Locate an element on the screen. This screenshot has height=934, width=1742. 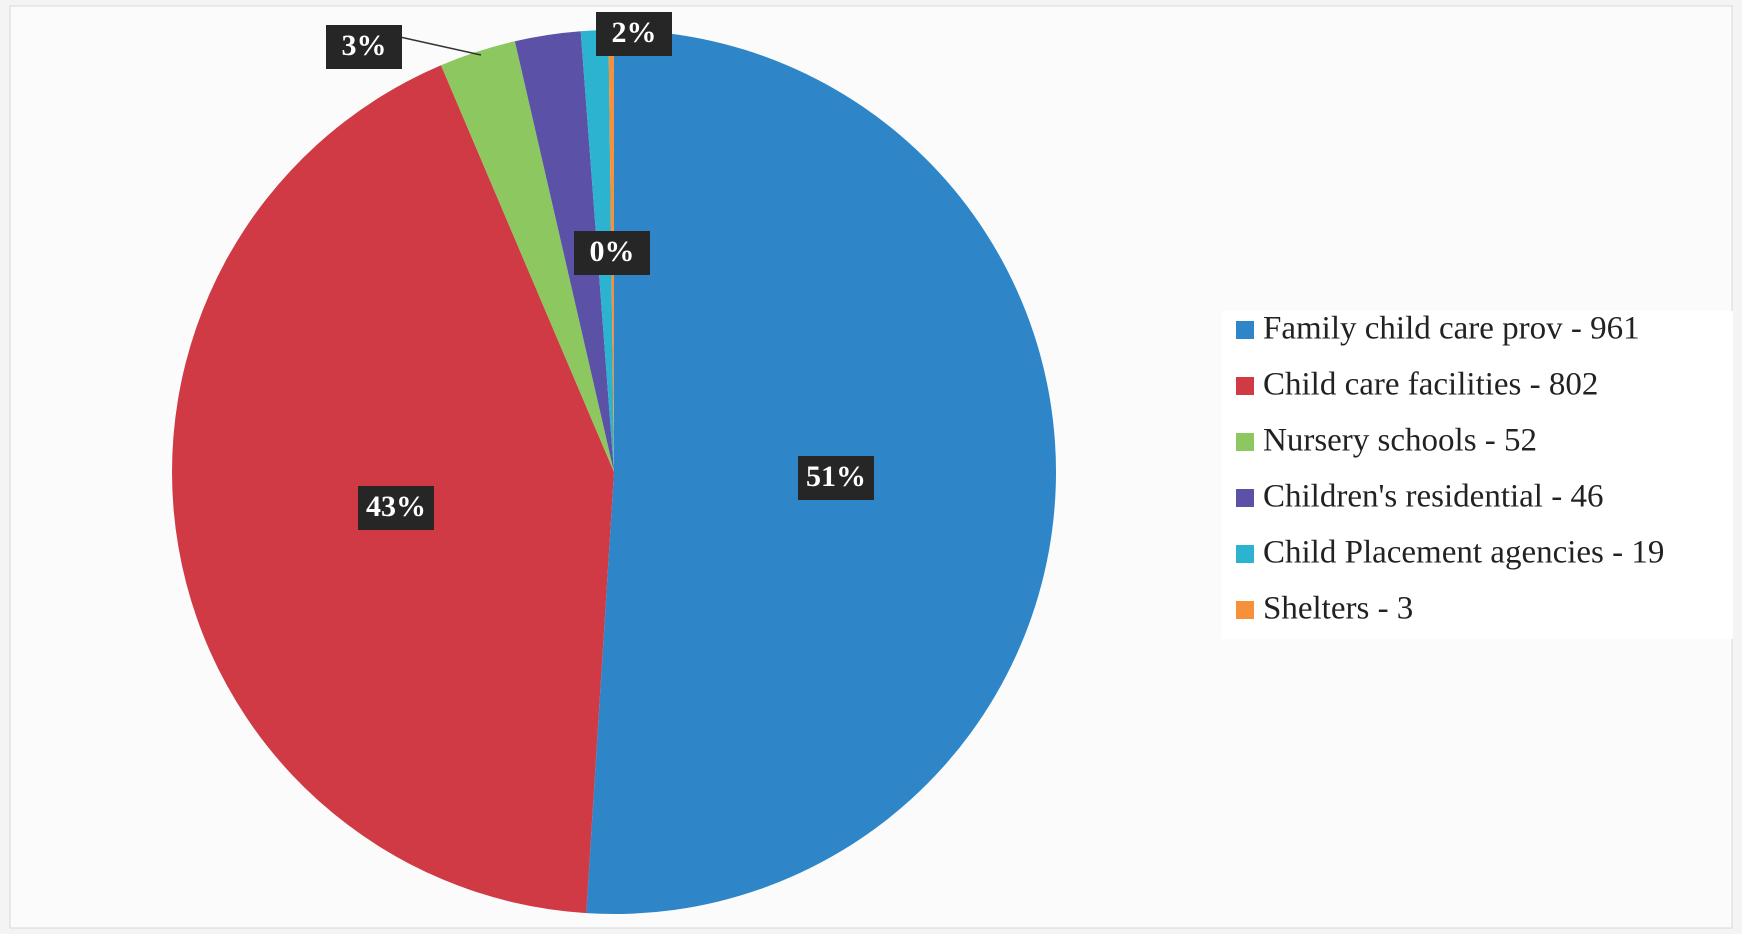
legend-label: Shelters - 3 is located at coordinates (1338, 609).